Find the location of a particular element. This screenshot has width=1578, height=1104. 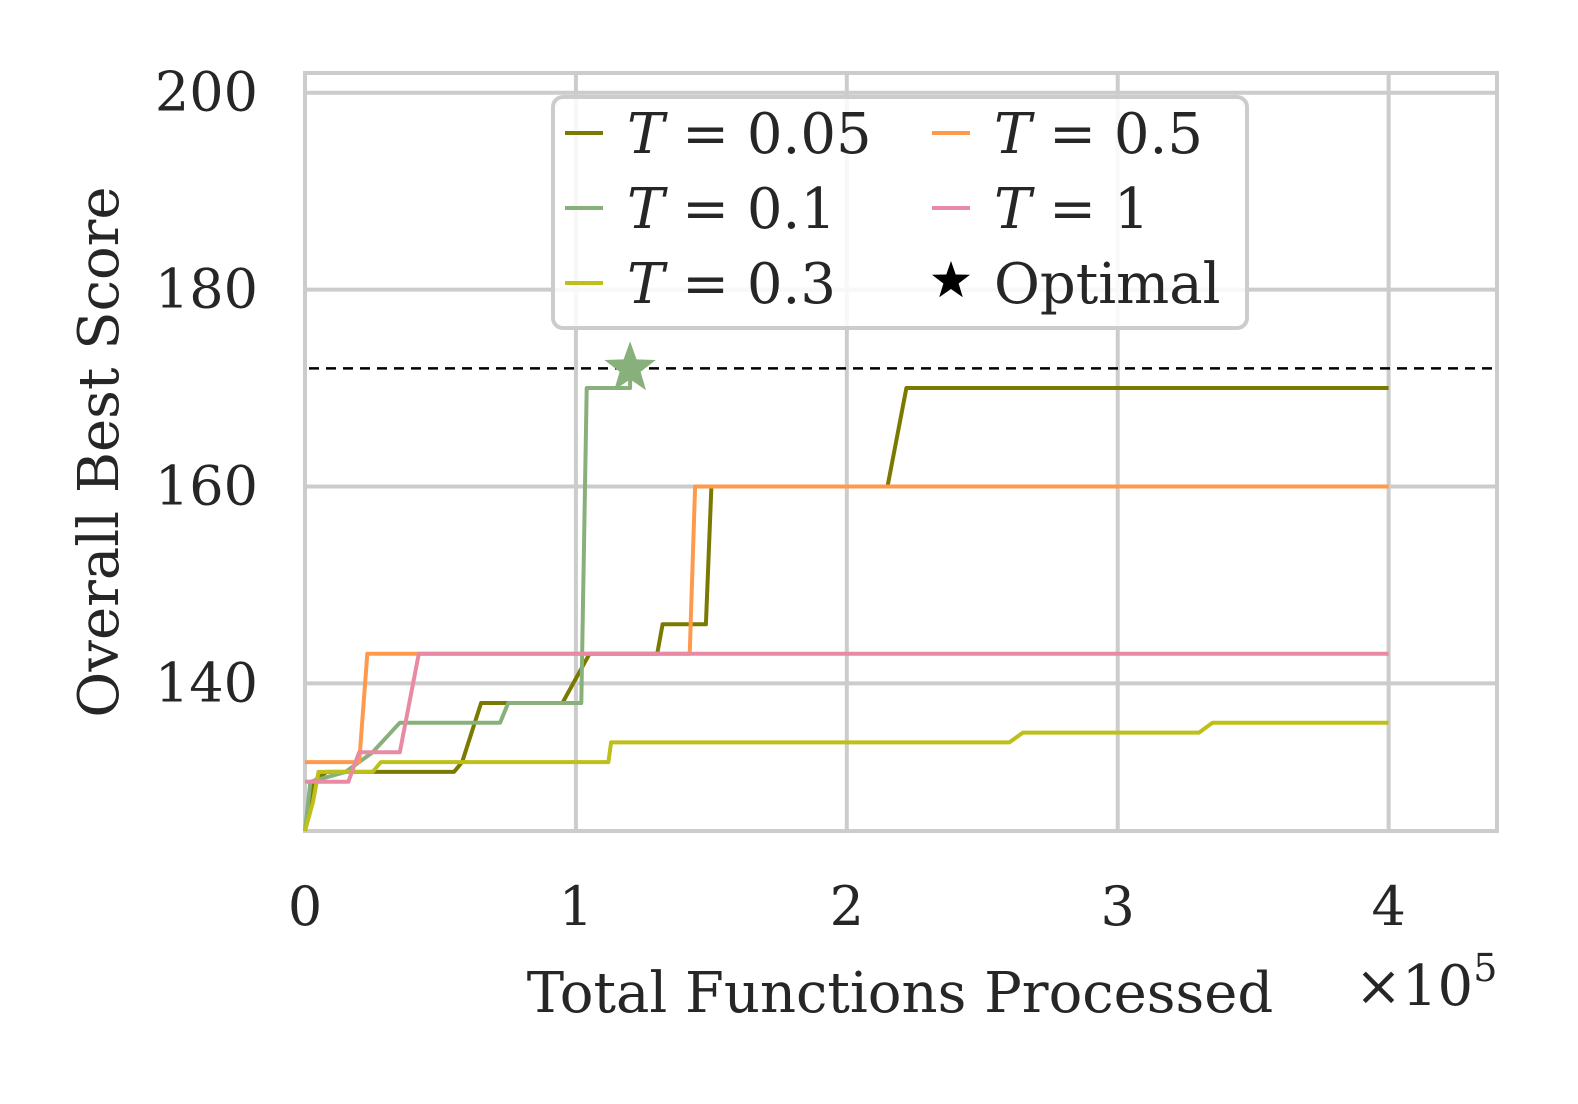

y-tick-label: 180 is located at coordinates (206, 289).